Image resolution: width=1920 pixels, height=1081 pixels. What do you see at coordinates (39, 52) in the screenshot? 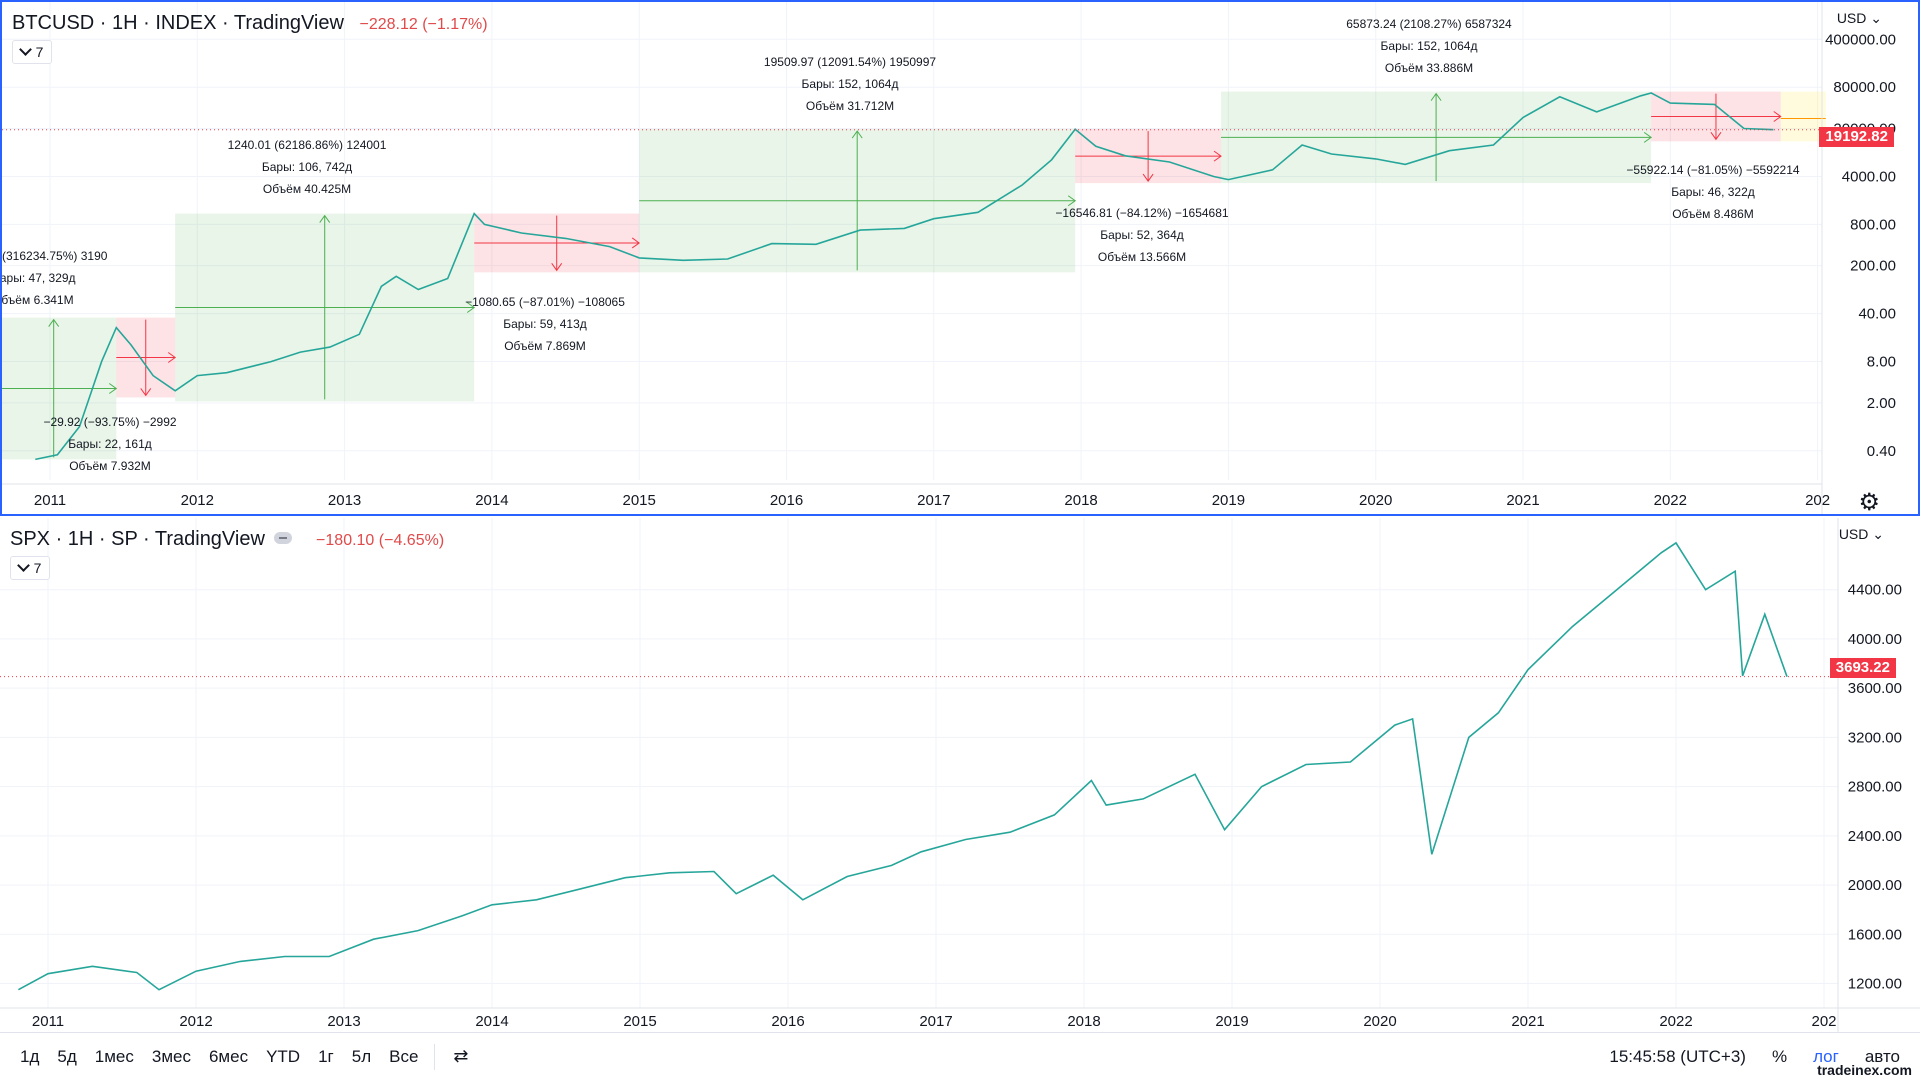
I see `btc-indicators-count: 7` at bounding box center [39, 52].